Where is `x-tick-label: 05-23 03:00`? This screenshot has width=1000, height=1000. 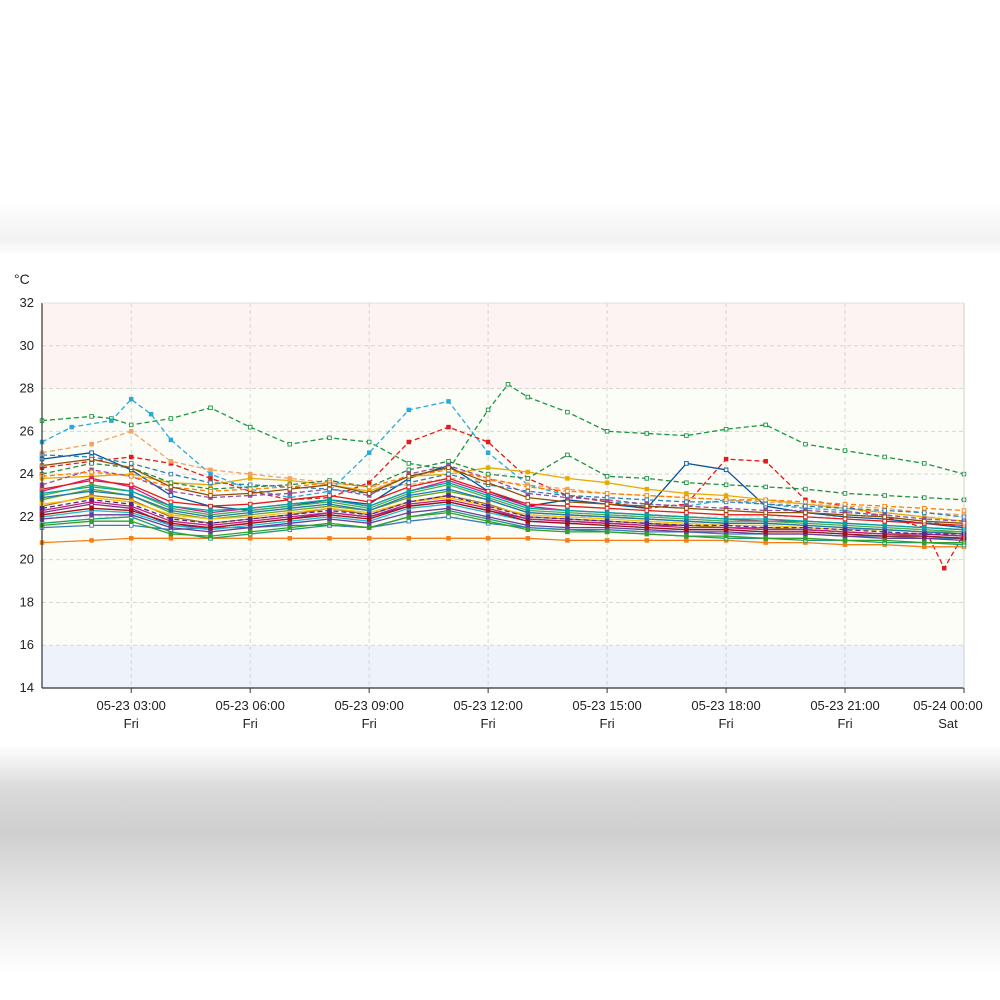
x-tick-label: 05-23 03:00 is located at coordinates (131, 705).